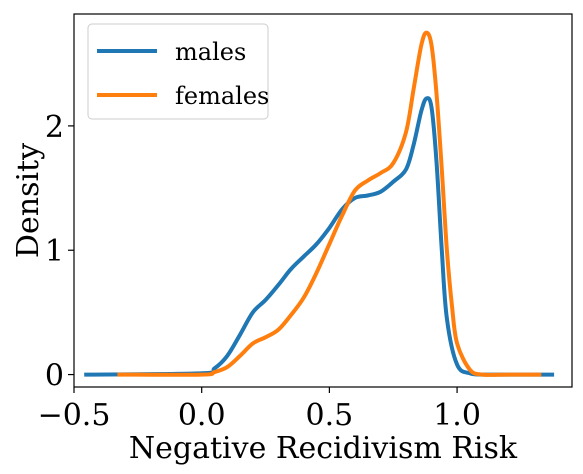  I want to click on legend-label-males: males, so click(210, 52).